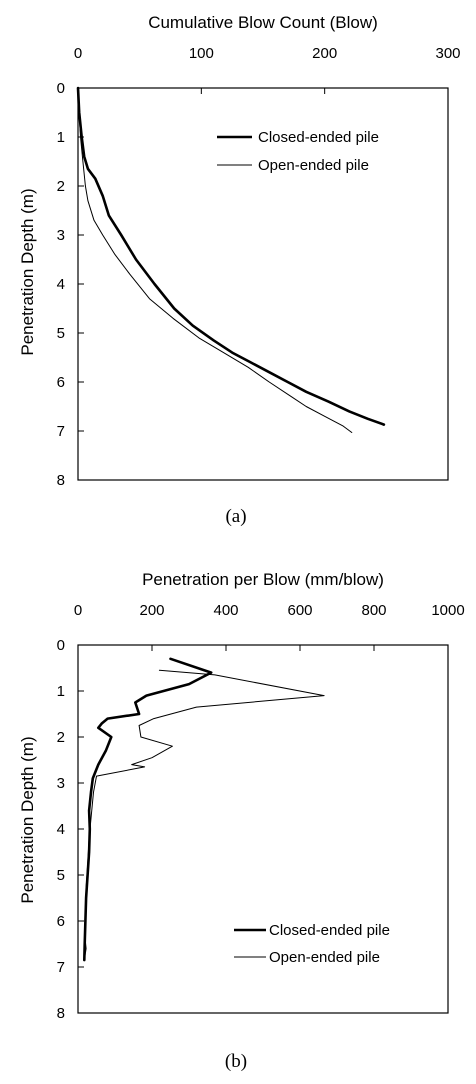 The image size is (476, 1084). Describe the element at coordinates (61, 967) in the screenshot. I see `chart-b-y-tick-label: 7` at that location.